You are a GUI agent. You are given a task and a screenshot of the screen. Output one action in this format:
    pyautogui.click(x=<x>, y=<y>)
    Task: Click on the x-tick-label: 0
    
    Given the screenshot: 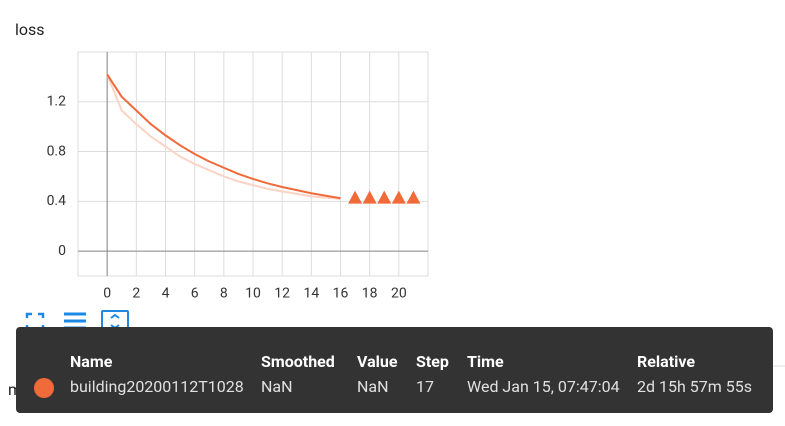 What is the action you would take?
    pyautogui.click(x=107, y=294)
    